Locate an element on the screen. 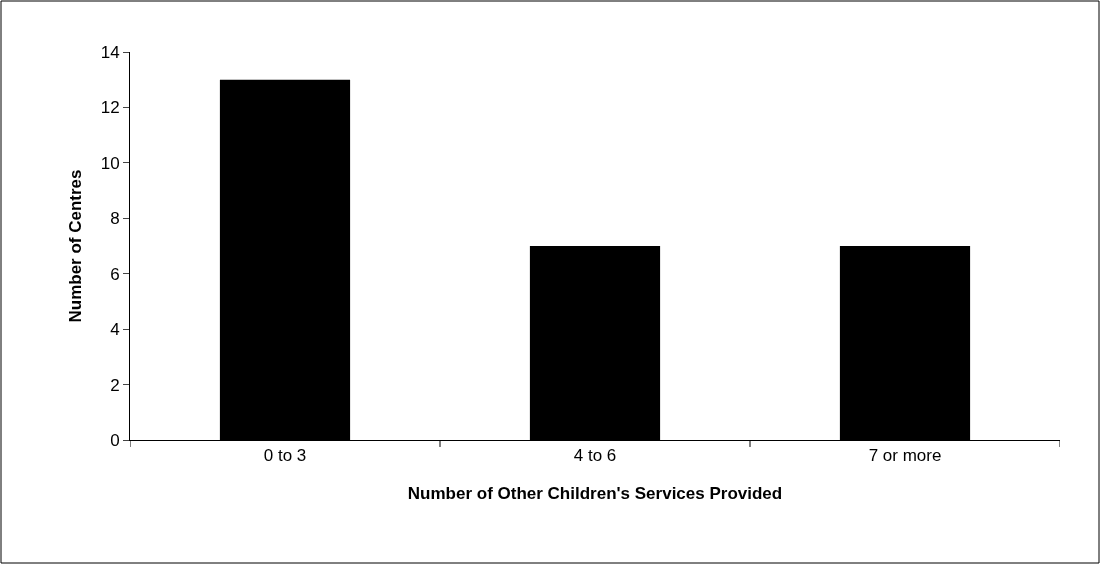 The image size is (1101, 565). y-tick-label: 14 is located at coordinates (110, 52).